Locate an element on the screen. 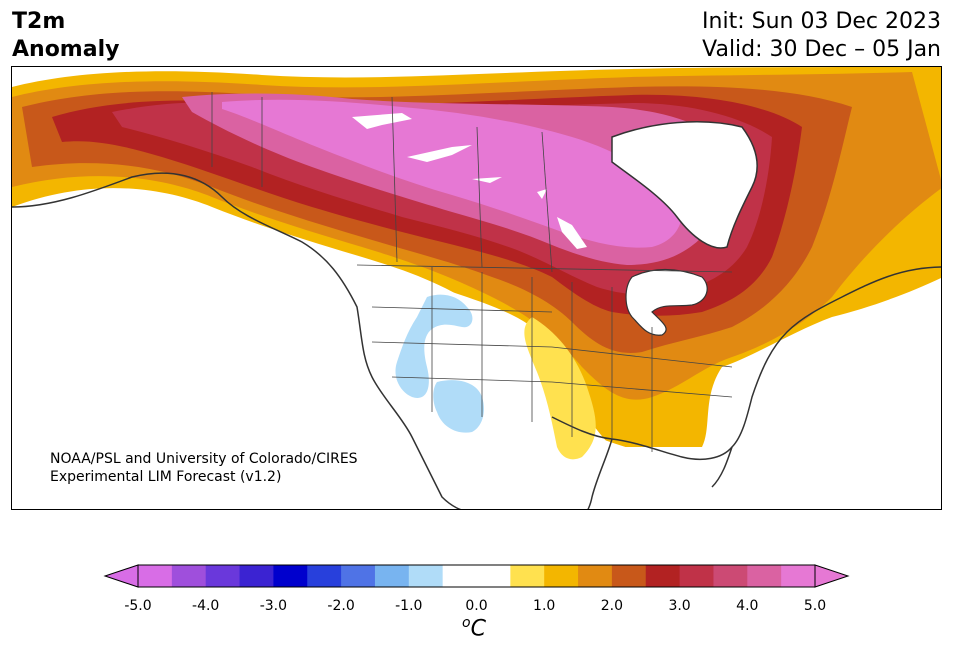  colorbar-unit: oC is located at coordinates (474, 628).